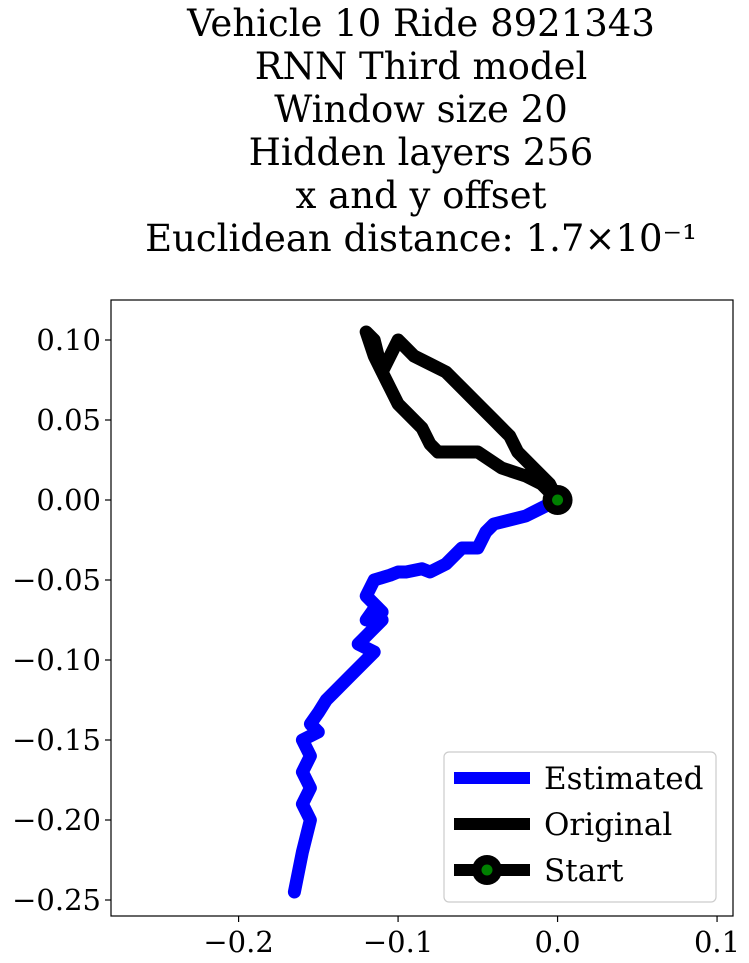 This screenshot has height=963, width=749. I want to click on series-line-original, so click(462, 416).